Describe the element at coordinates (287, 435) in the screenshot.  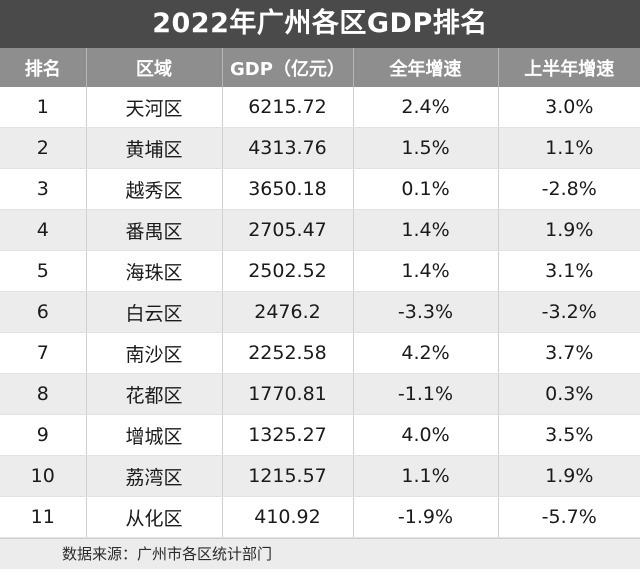
I see `gdp-cell: 1325.27` at that location.